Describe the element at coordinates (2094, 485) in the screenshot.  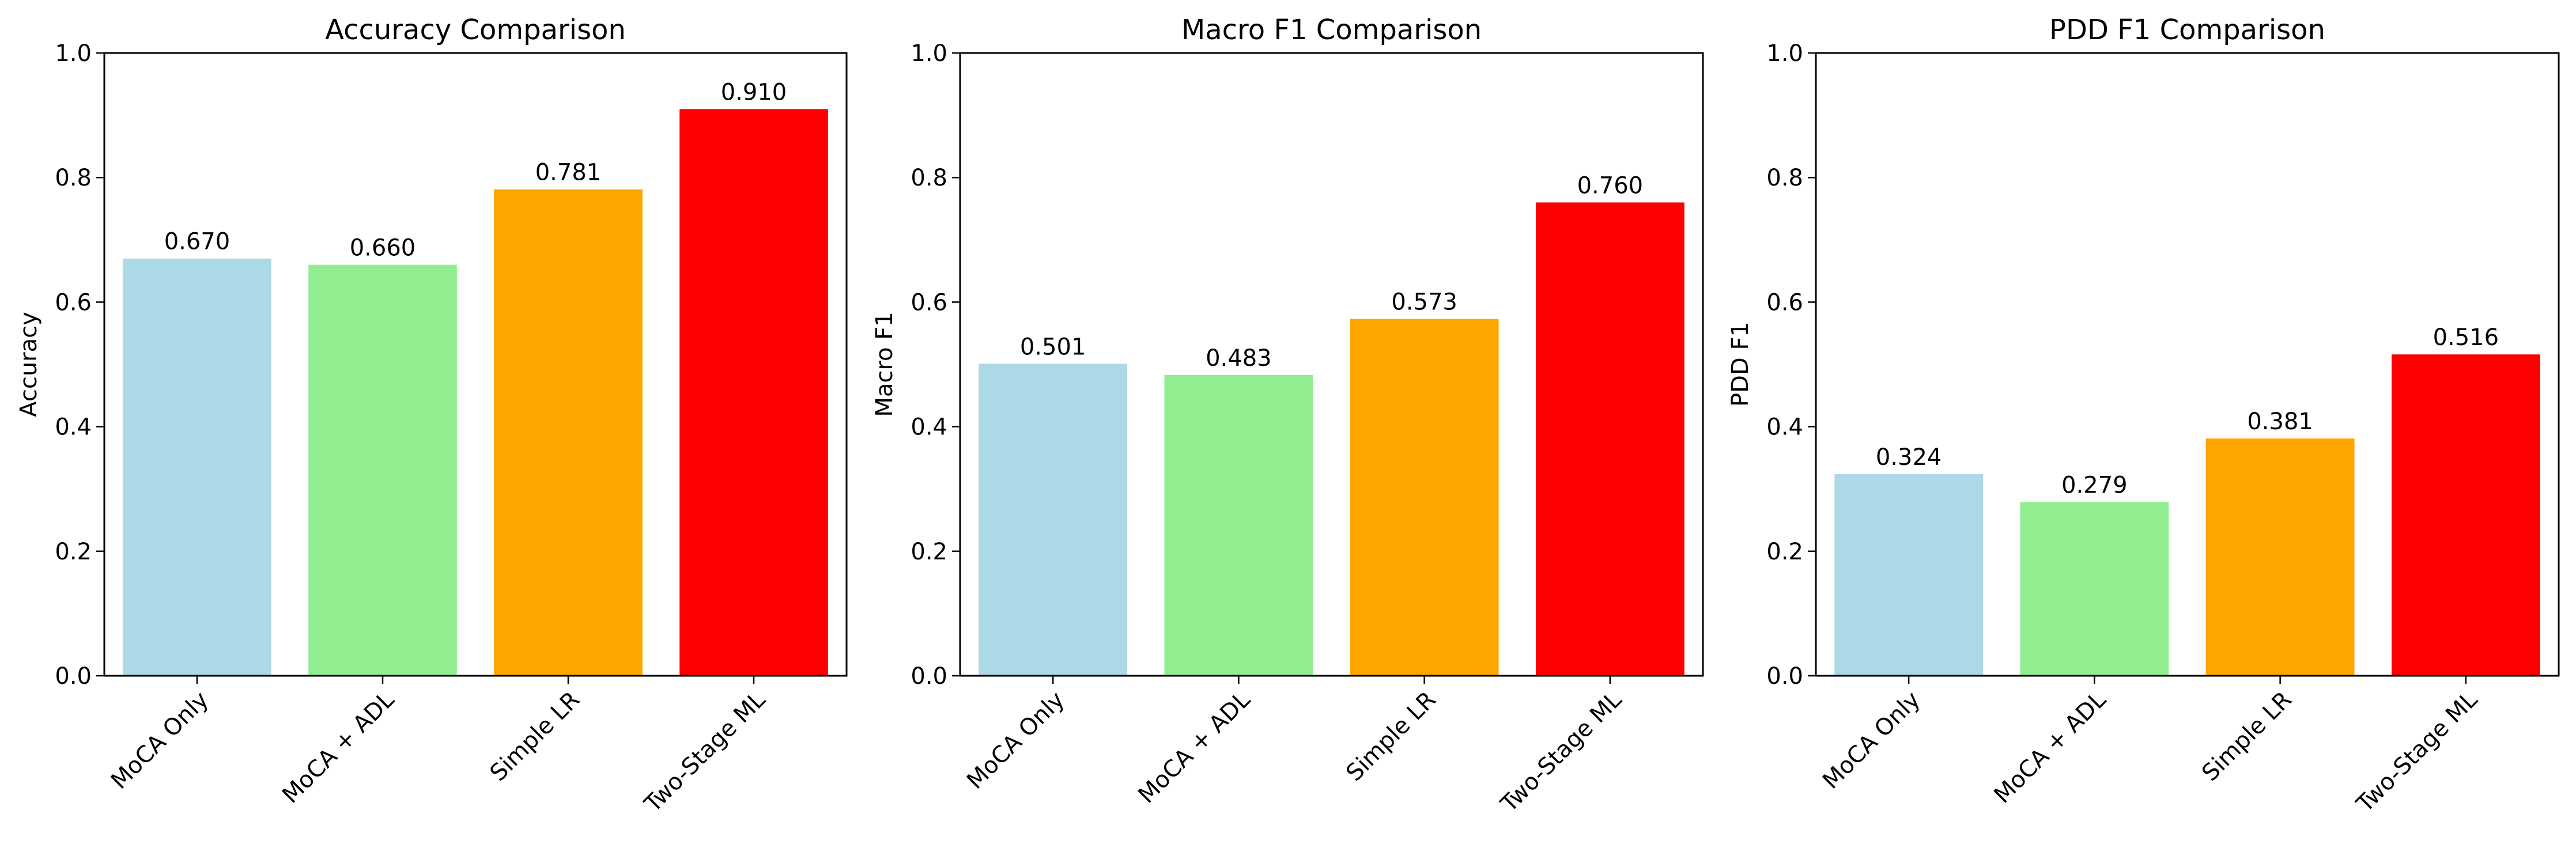
I see `bar-value-label: 0.279` at that location.